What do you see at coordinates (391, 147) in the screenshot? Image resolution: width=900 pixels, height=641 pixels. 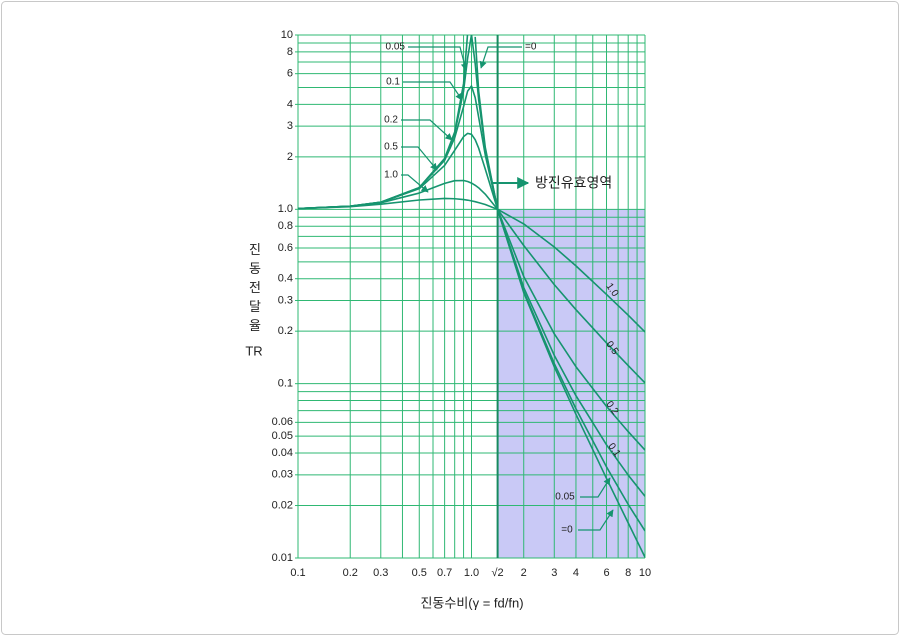 I see `legend-label: 0.5` at bounding box center [391, 147].